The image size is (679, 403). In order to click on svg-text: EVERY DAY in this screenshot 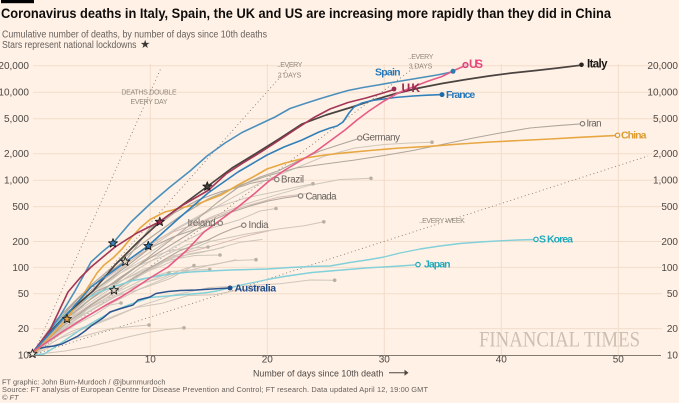, I will do `click(149, 102)`.